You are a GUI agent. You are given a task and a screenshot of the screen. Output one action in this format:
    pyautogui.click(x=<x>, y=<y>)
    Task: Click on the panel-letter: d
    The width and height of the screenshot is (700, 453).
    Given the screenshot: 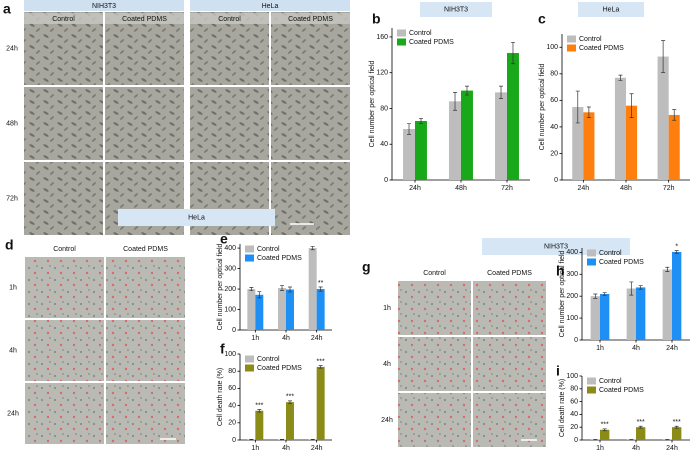 What is the action you would take?
    pyautogui.click(x=9, y=245)
    